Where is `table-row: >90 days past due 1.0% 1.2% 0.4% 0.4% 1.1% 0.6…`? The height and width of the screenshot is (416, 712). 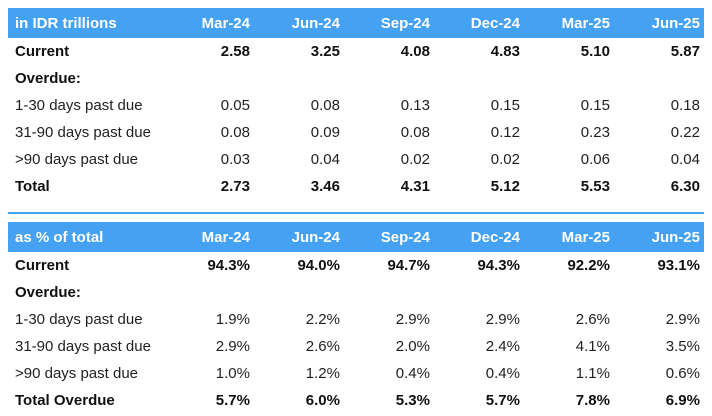
table-row: >90 days past due 1.0% 1.2% 0.4% 0.4% 1.1% 0.6… is located at coordinates (356, 373).